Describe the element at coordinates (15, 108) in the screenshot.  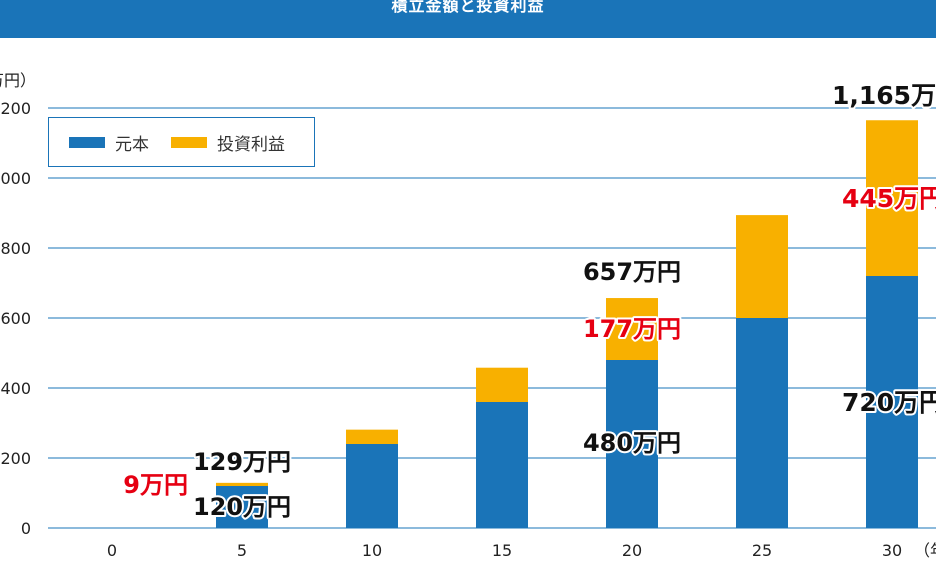
I see `y-tick-label: 1,200` at that location.